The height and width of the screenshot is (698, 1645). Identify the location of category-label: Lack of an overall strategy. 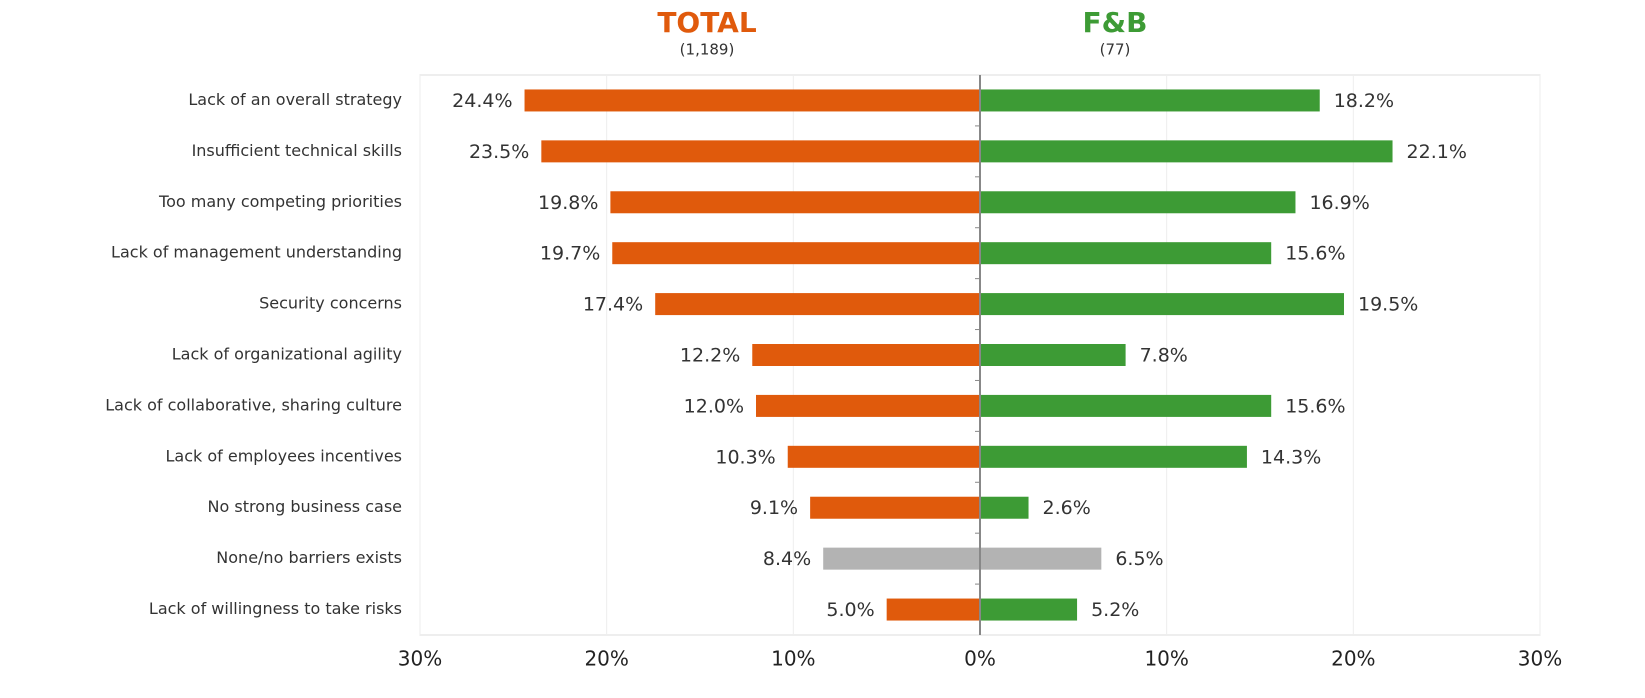
(295, 99).